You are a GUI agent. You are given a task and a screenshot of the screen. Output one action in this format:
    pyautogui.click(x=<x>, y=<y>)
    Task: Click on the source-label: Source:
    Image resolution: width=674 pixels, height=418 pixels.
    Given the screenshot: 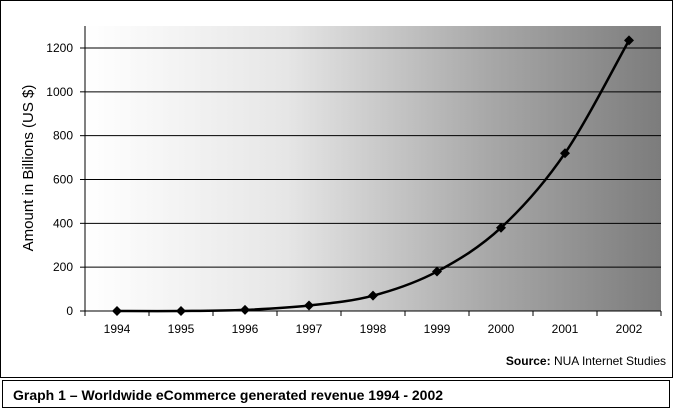 What is the action you would take?
    pyautogui.click(x=528, y=361)
    